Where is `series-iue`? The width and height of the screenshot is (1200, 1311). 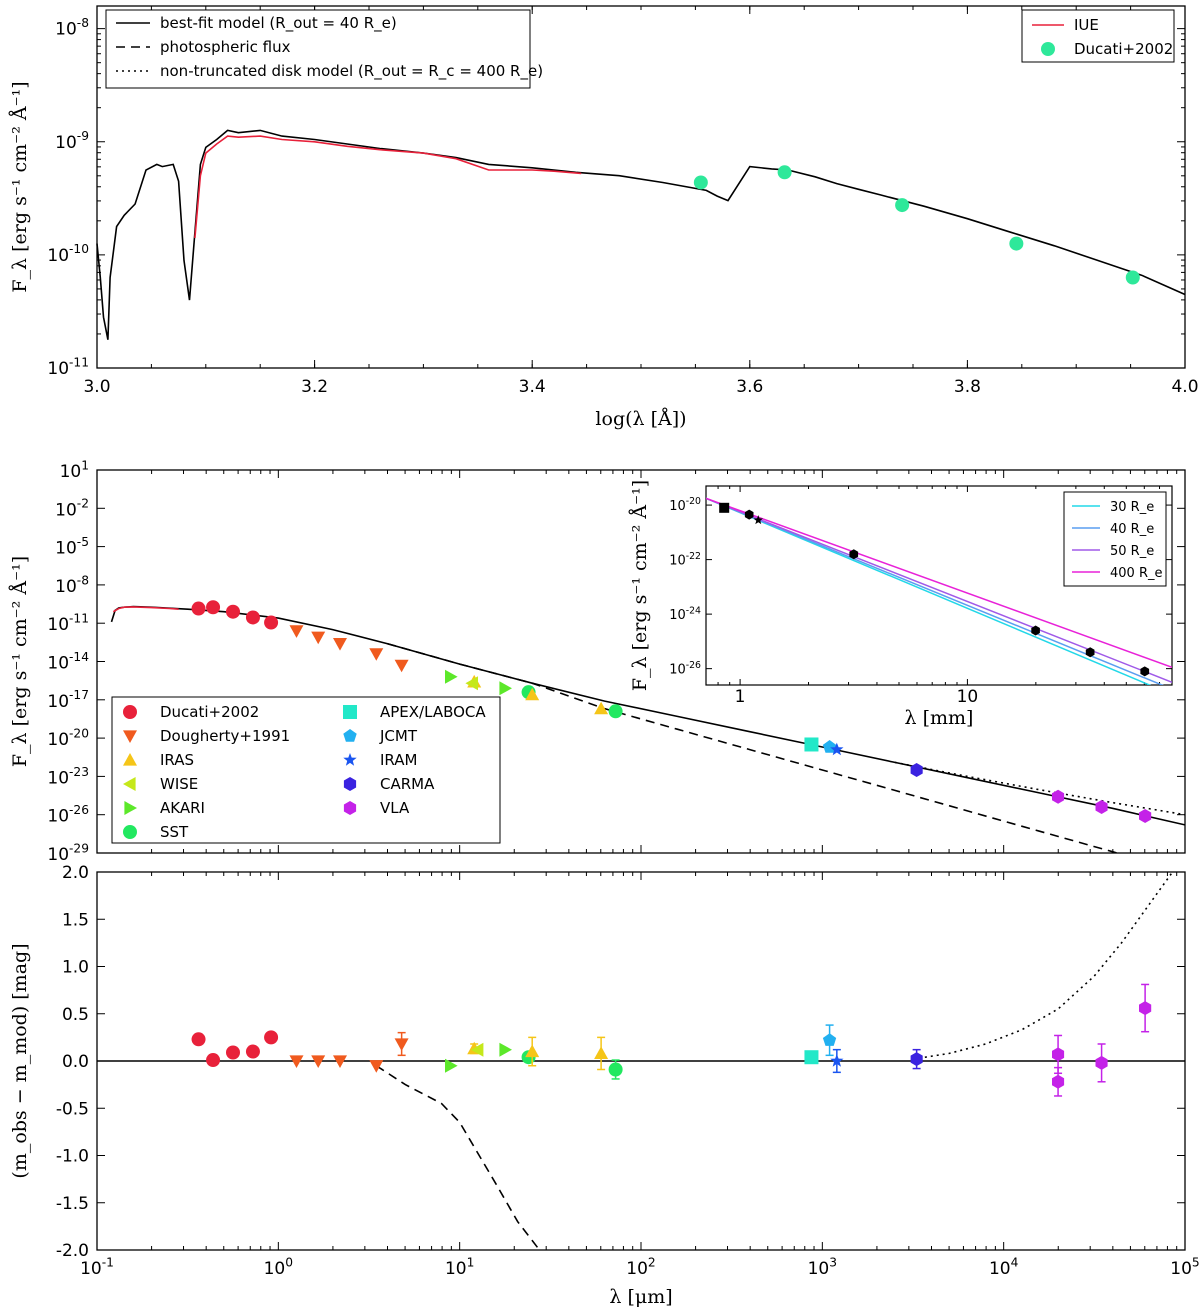
series-iue is located at coordinates (388, 186).